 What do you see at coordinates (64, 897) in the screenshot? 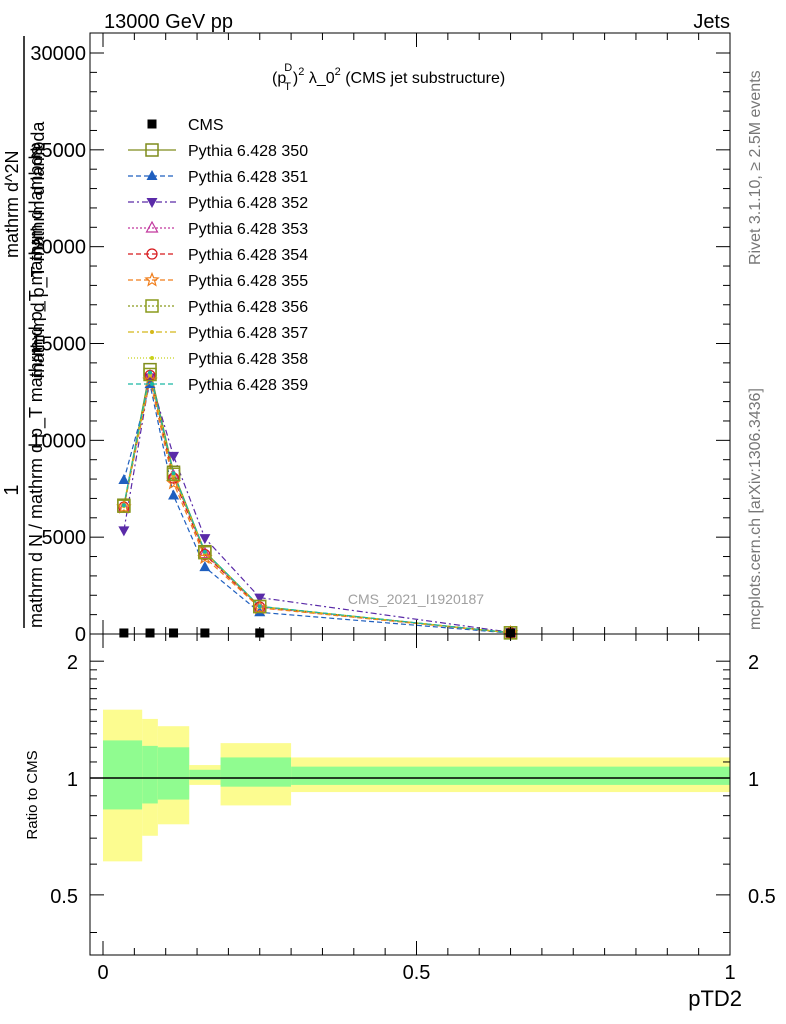
I see `ratio-ytick-label: 0.5` at bounding box center [64, 897].